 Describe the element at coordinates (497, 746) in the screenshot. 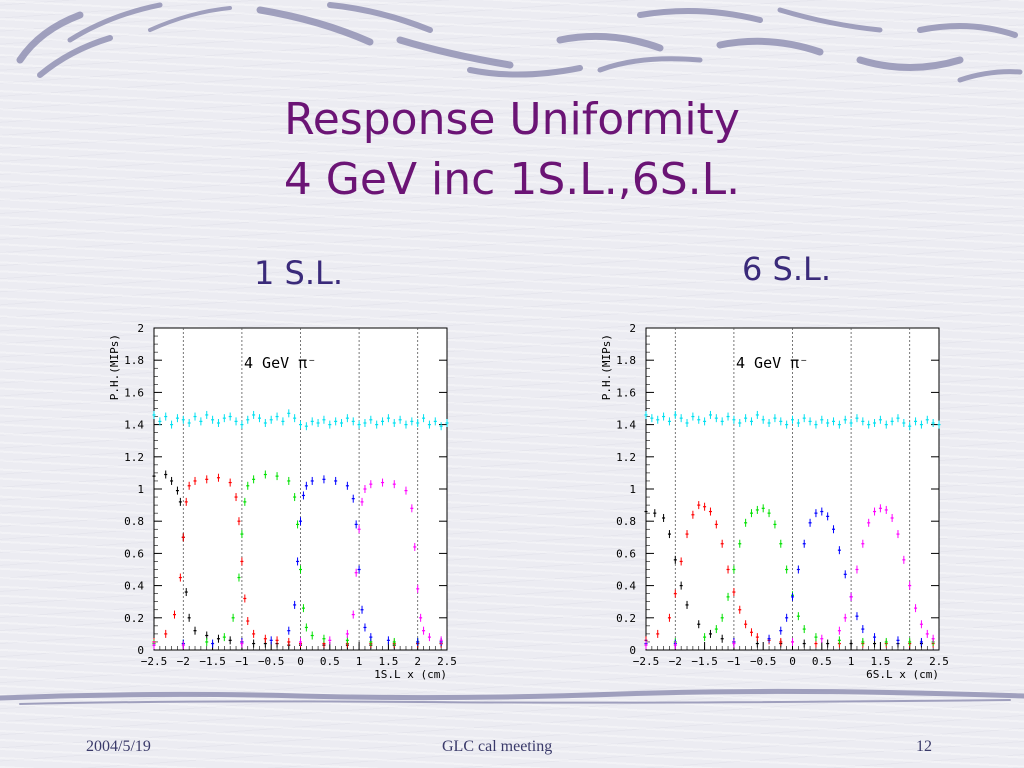

I see `footer-meeting: GLC cal meeting` at that location.